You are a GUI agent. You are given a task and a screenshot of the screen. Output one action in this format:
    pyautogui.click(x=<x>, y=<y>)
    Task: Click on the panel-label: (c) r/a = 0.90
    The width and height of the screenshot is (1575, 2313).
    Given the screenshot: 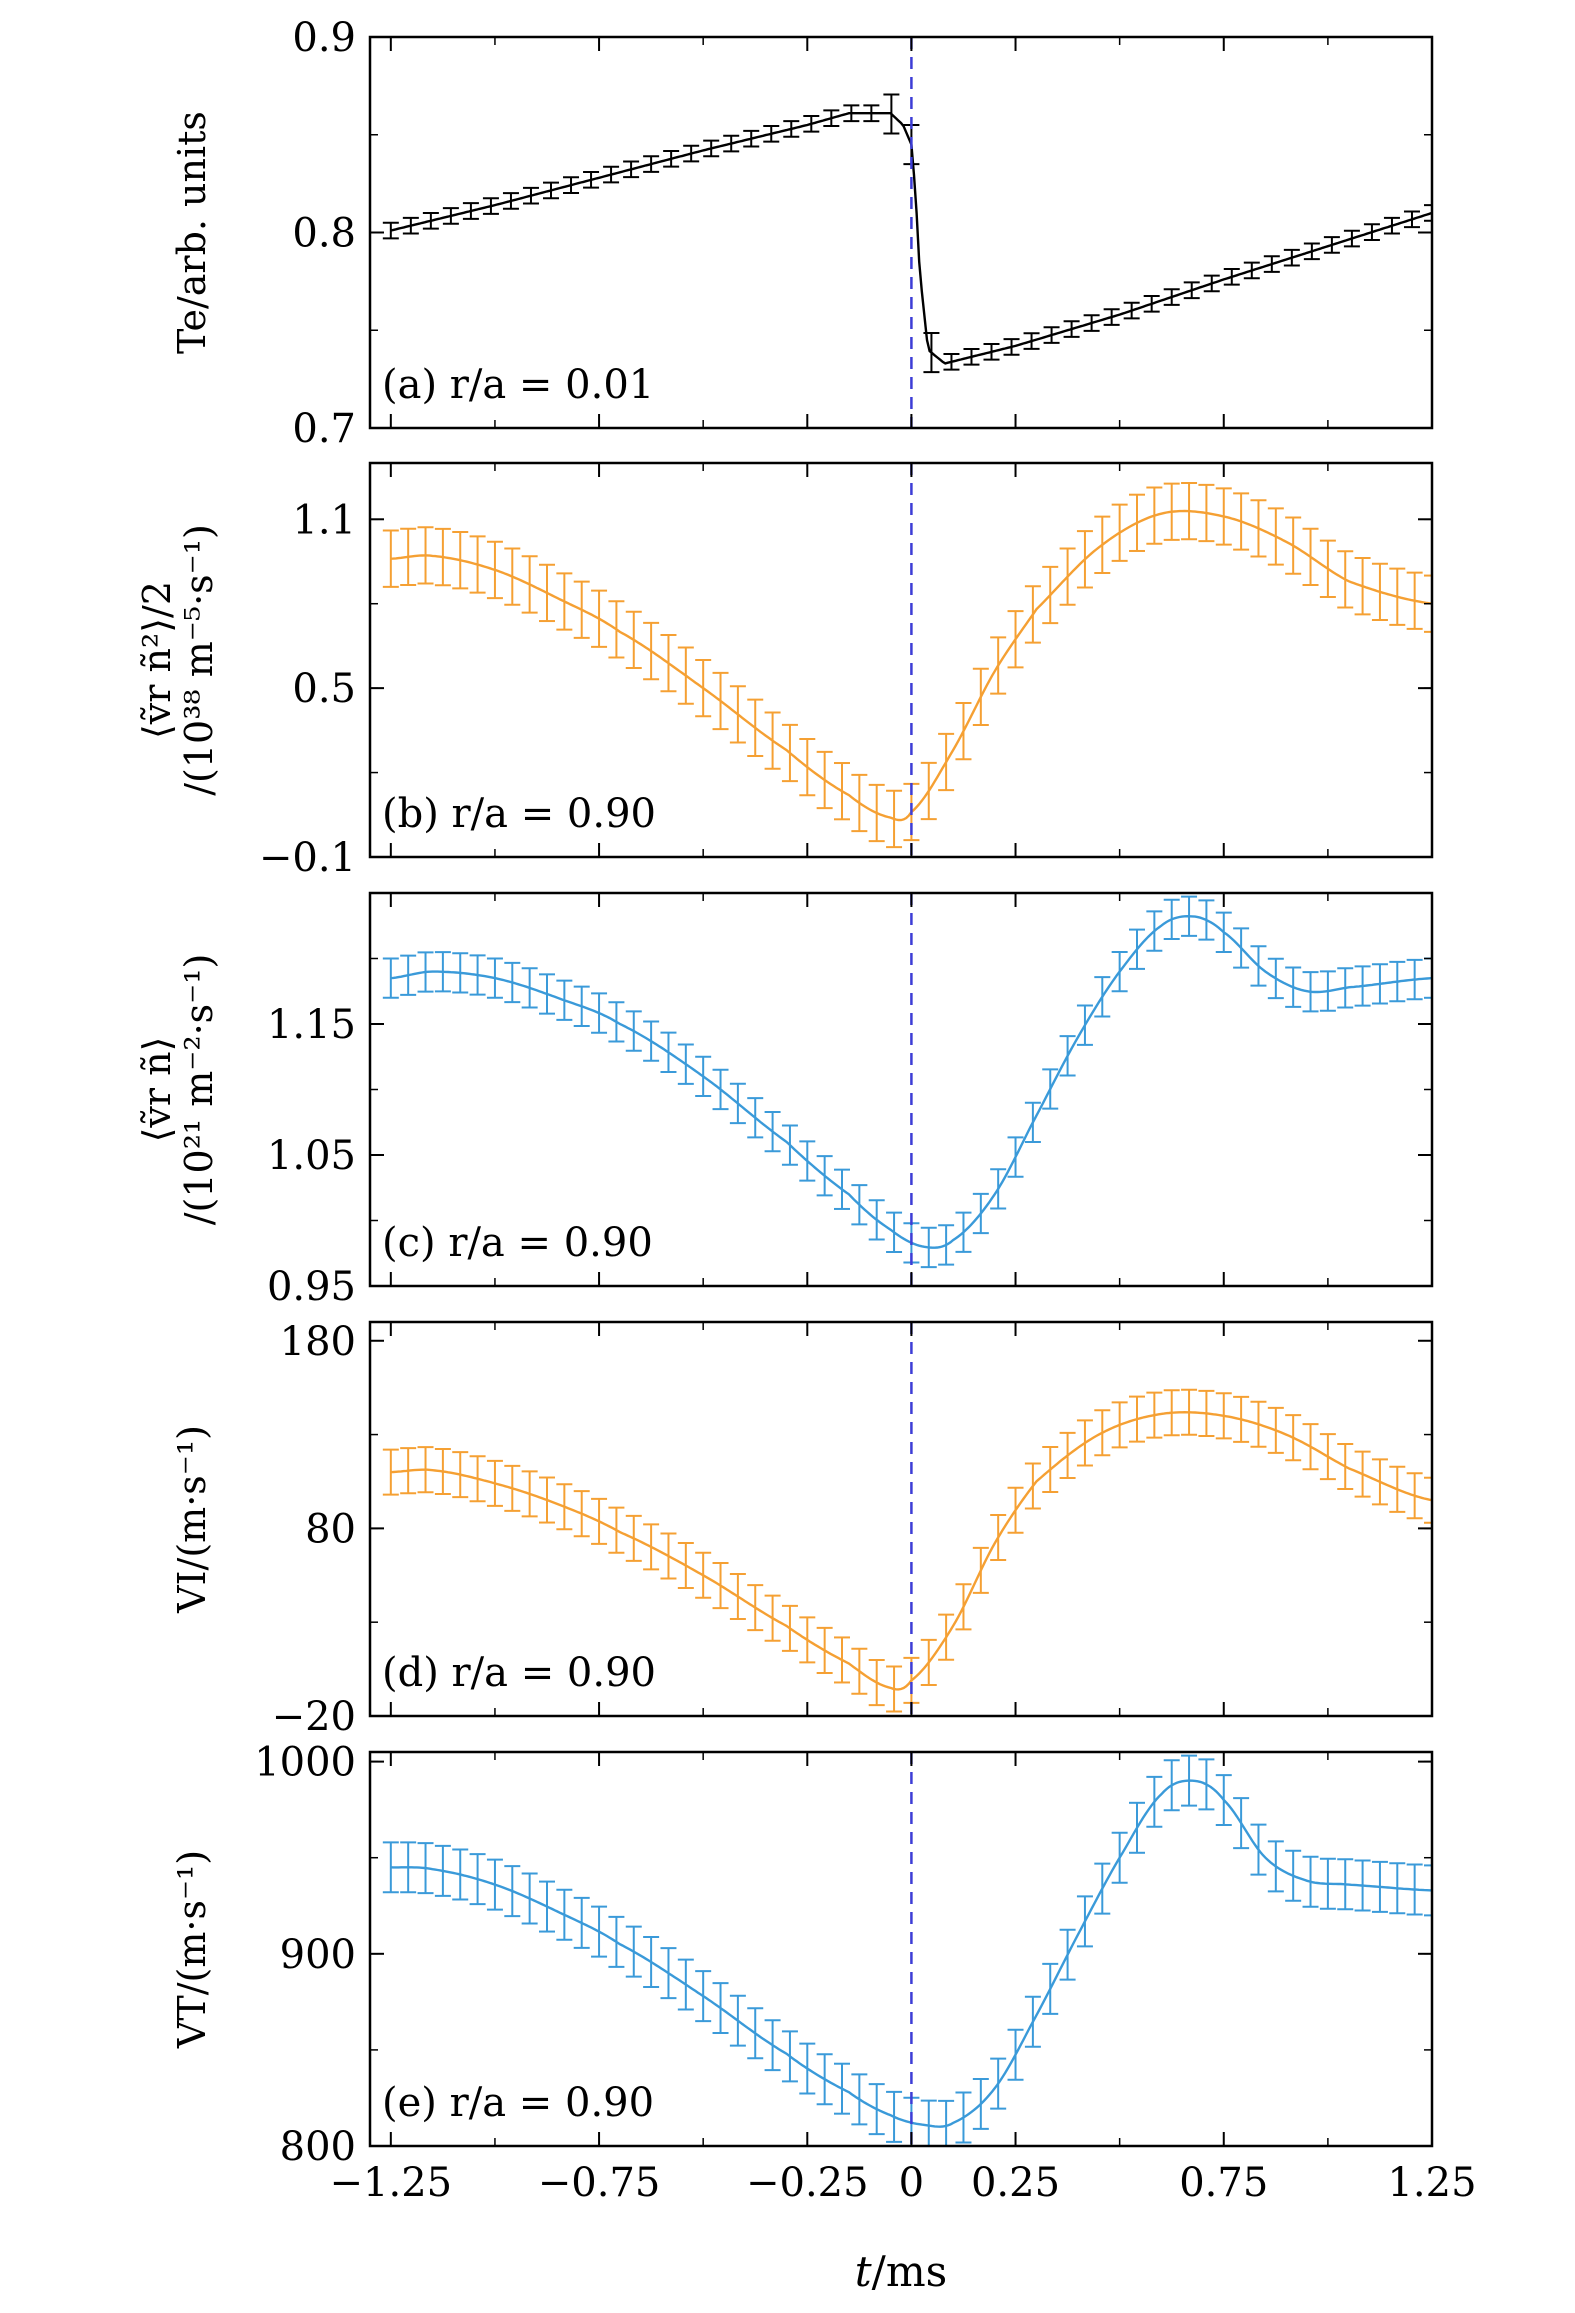 What is the action you would take?
    pyautogui.click(x=517, y=1243)
    